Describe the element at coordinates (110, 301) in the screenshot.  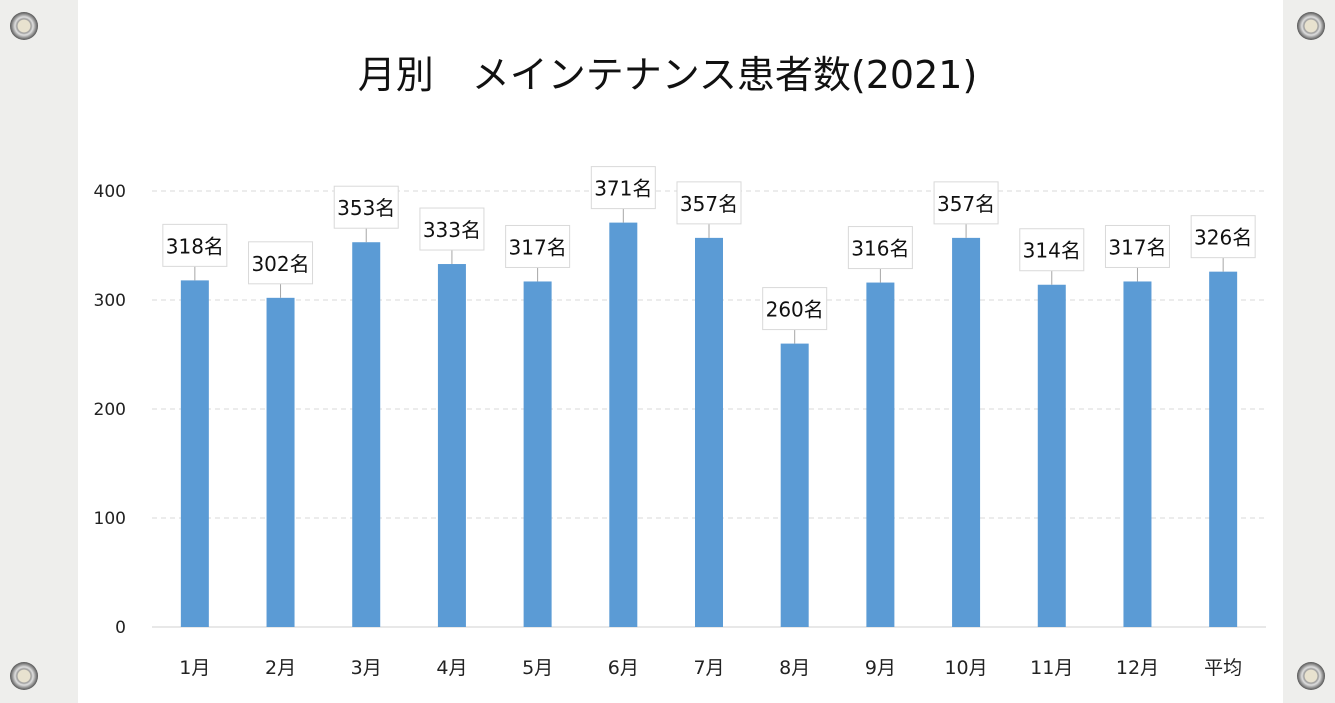
I see `y-tick-label: 300` at that location.